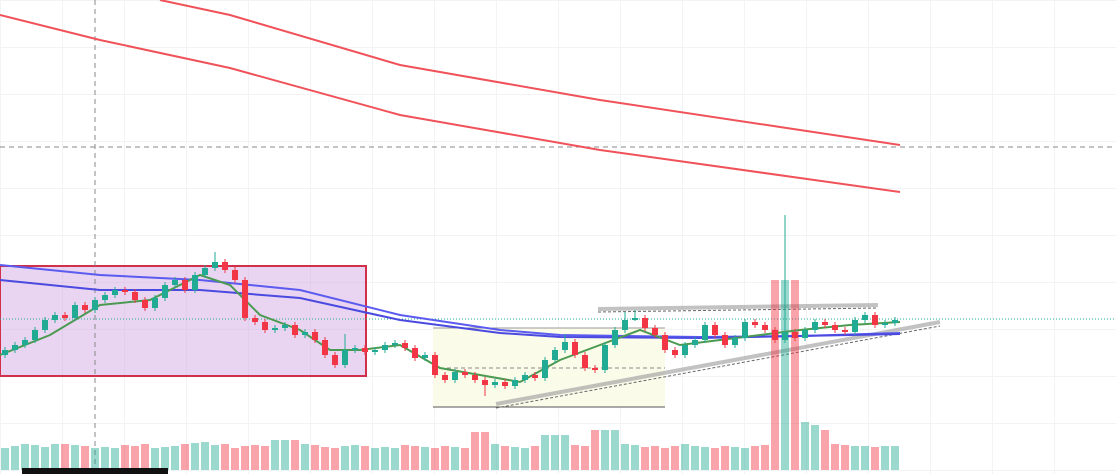 The image size is (1116, 474). What do you see at coordinates (95, 471) in the screenshot?
I see `scrollbar` at bounding box center [95, 471].